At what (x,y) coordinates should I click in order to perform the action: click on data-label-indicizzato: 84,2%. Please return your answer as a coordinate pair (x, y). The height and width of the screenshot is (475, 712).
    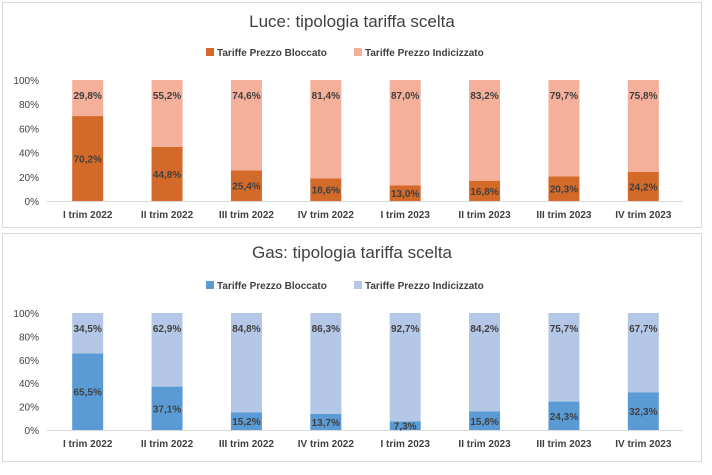
    Looking at the image, I should click on (484, 329).